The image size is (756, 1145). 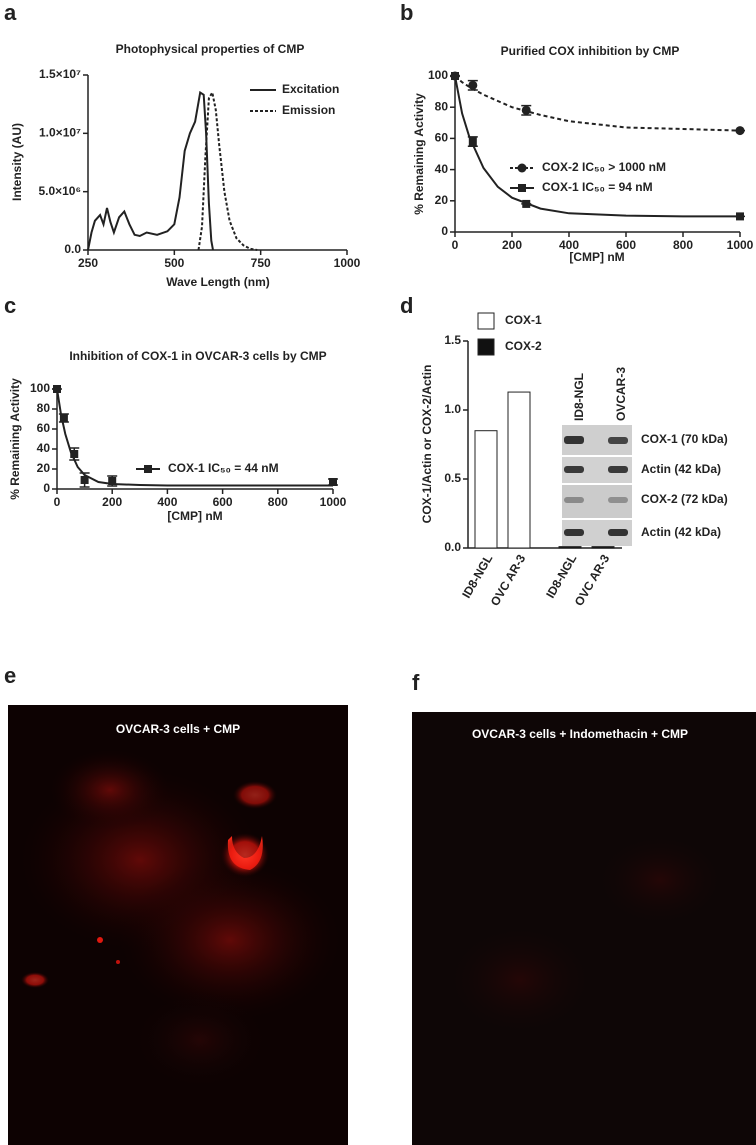 What do you see at coordinates (621, 394) in the screenshot?
I see `blot-column-label: OVCAR-3` at bounding box center [621, 394].